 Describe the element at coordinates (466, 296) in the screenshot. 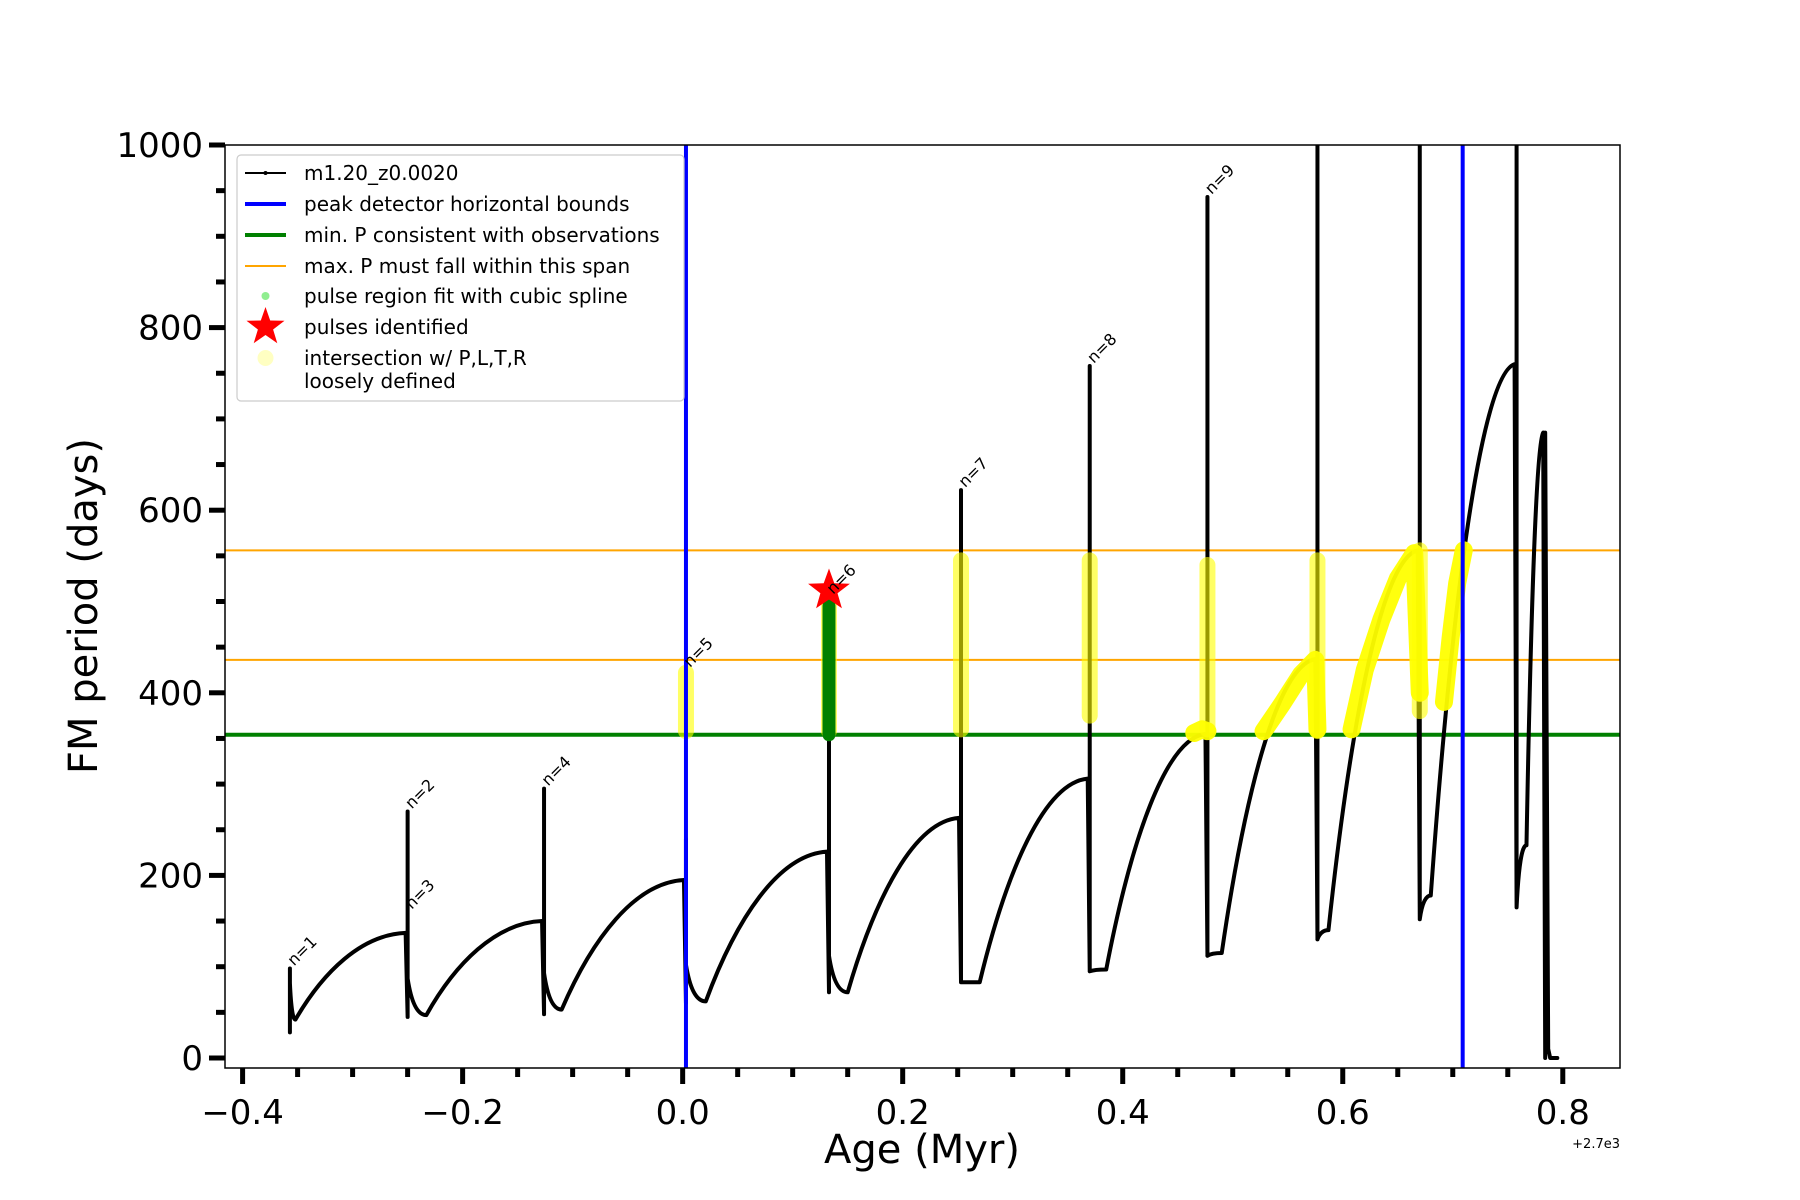

I see `legend-label: pulse region fit with cubic spline` at that location.